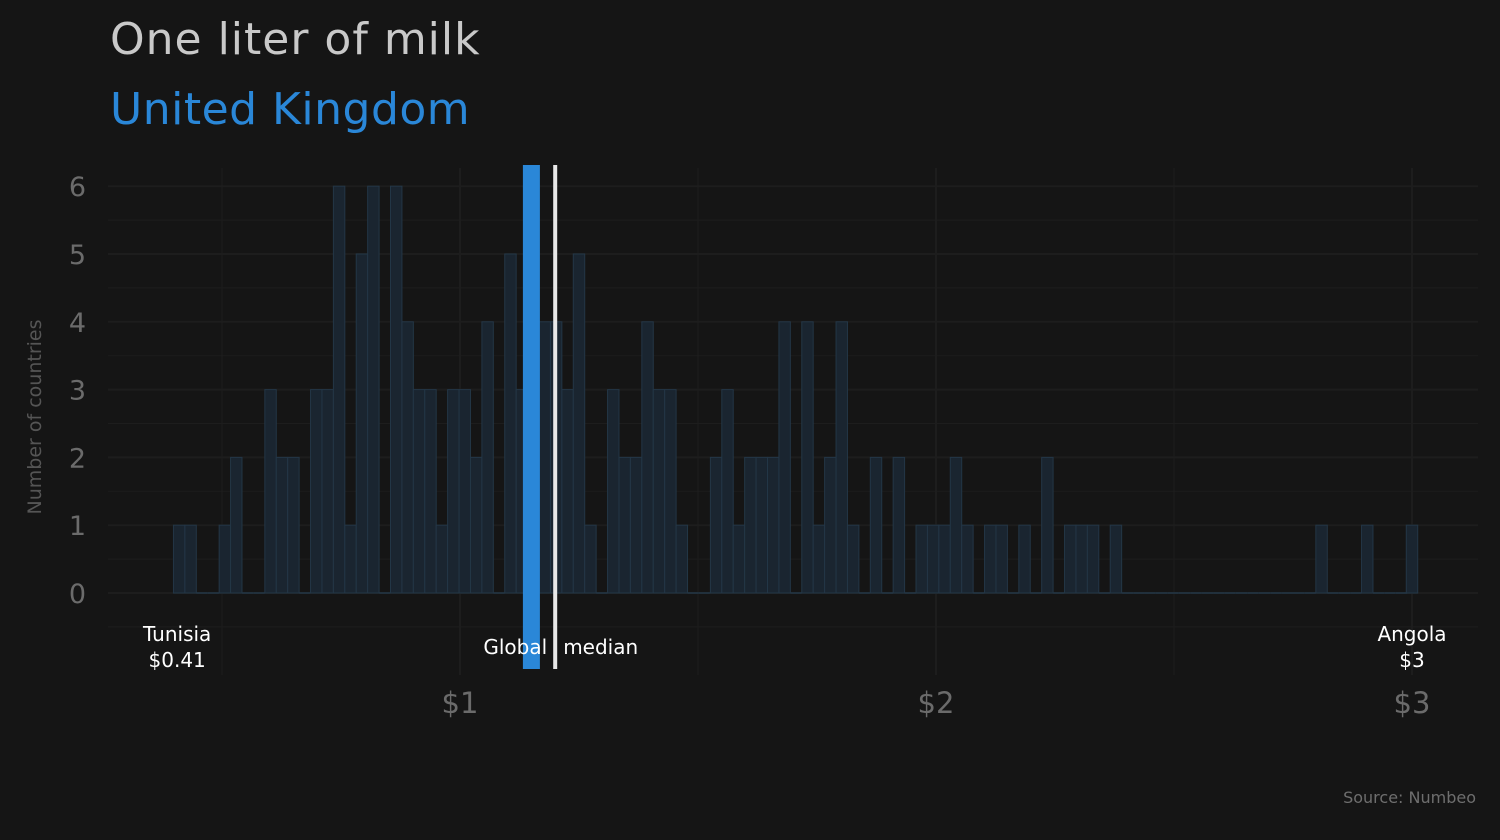  What do you see at coordinates (460, 703) in the screenshot?
I see `x-tick-label: $1` at bounding box center [460, 703].